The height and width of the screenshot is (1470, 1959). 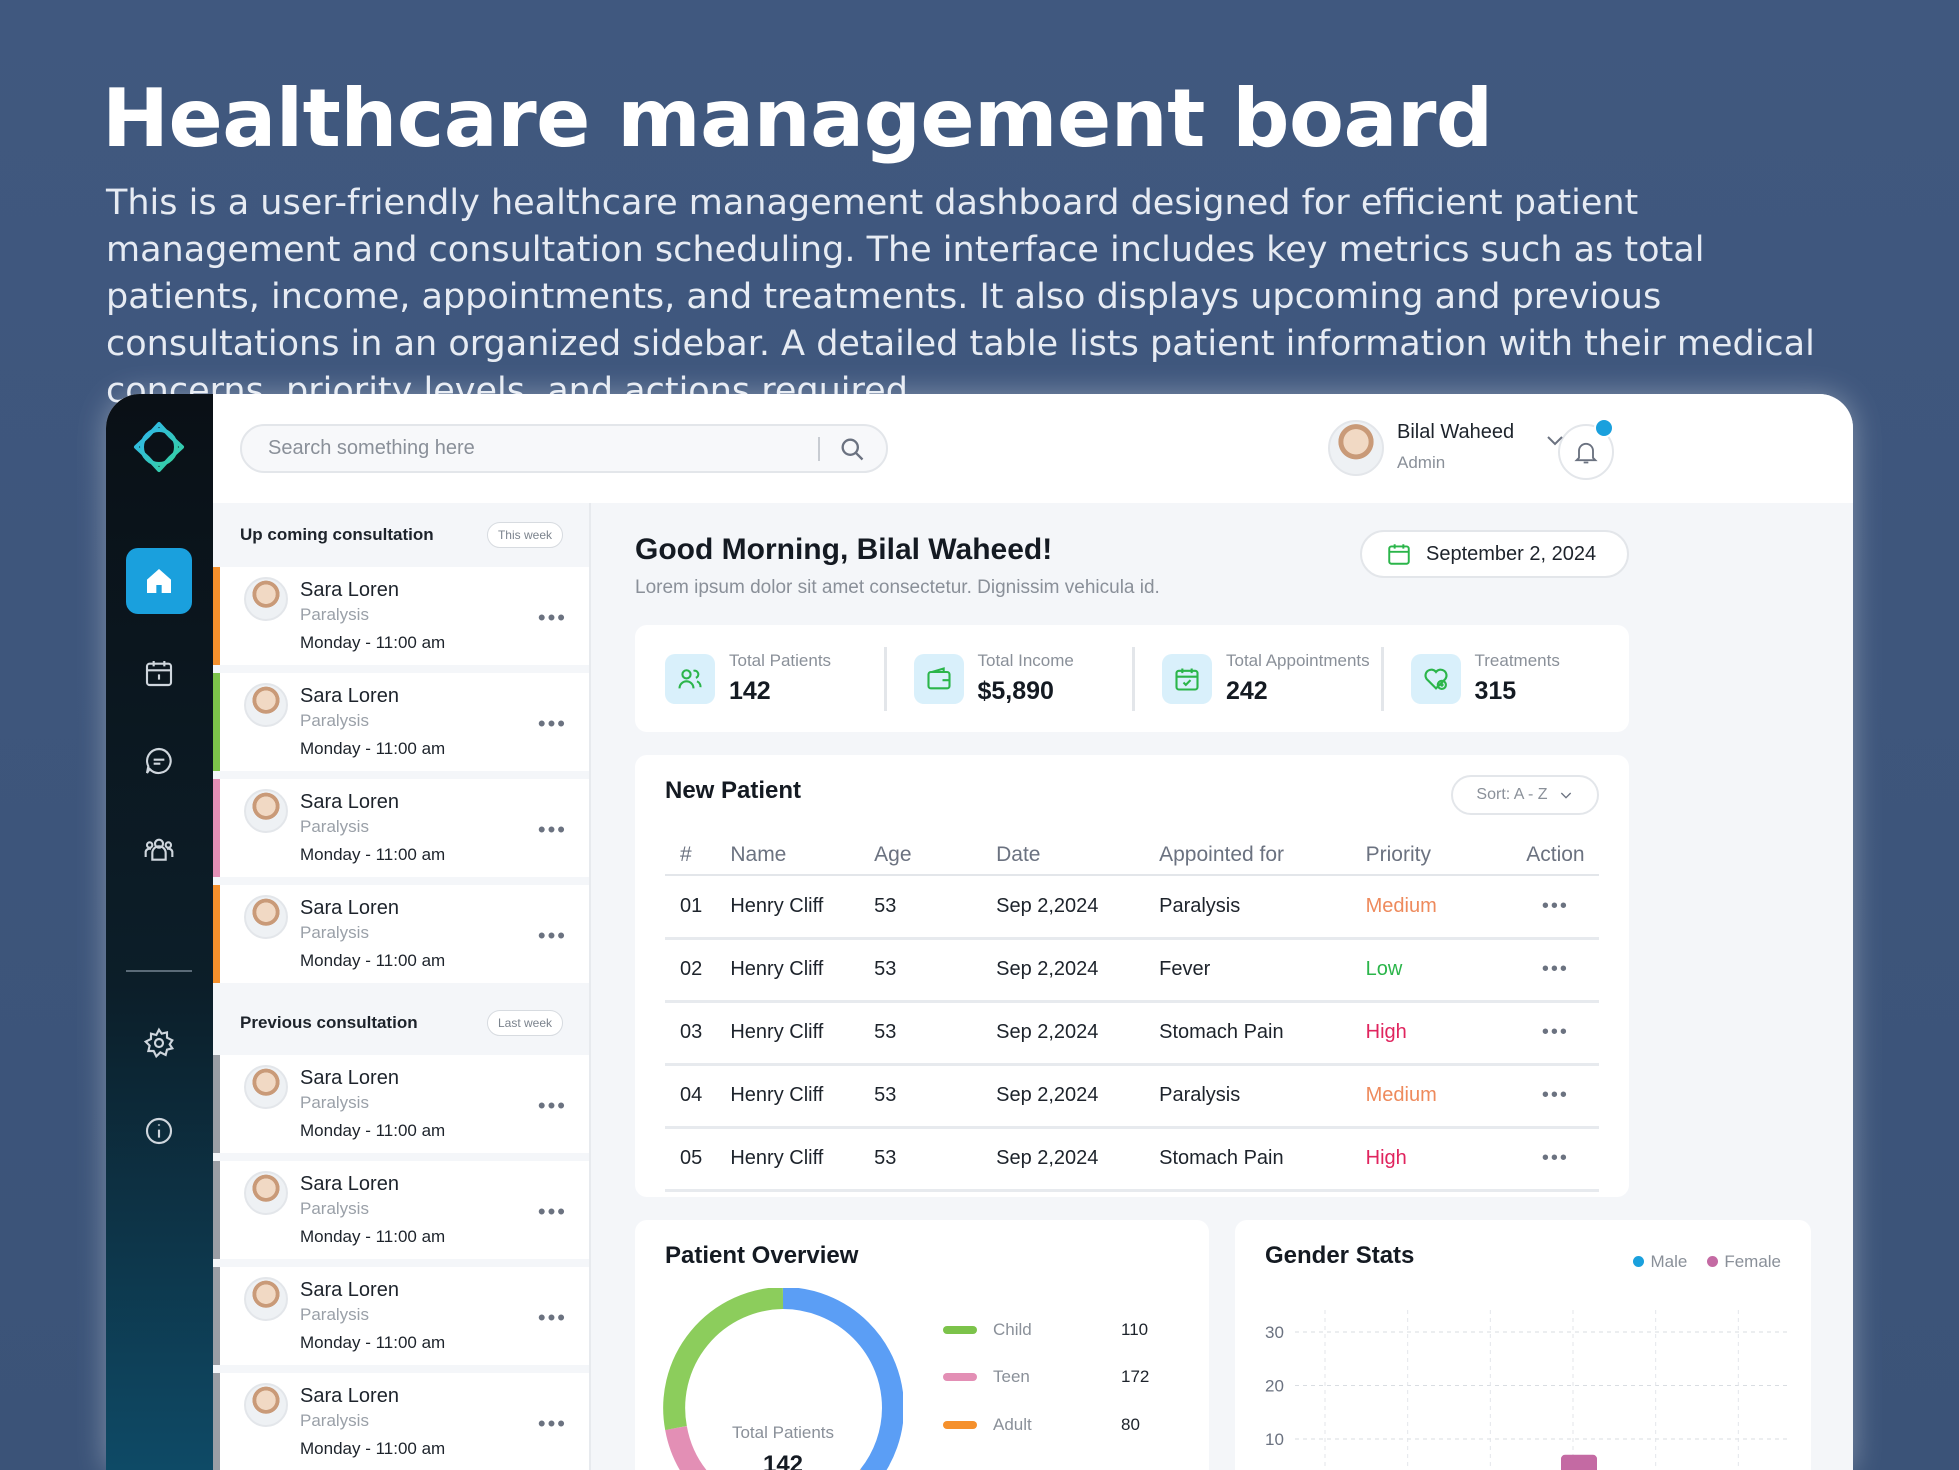 I want to click on cell-priority: High, so click(x=1438, y=1159).